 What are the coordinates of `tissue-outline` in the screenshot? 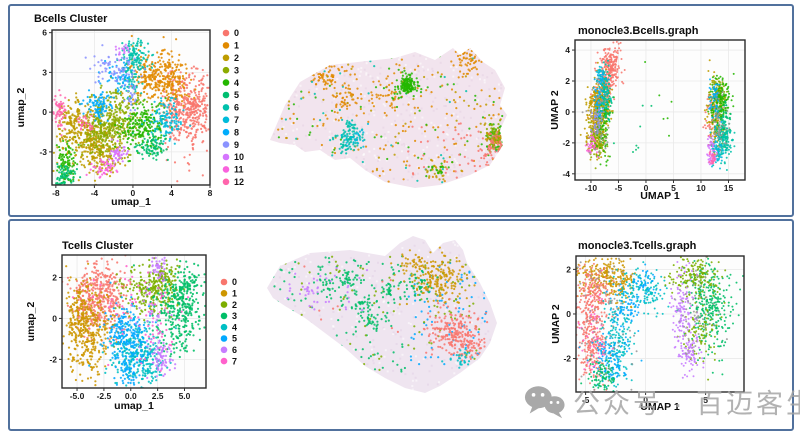 It's located at (388, 118).